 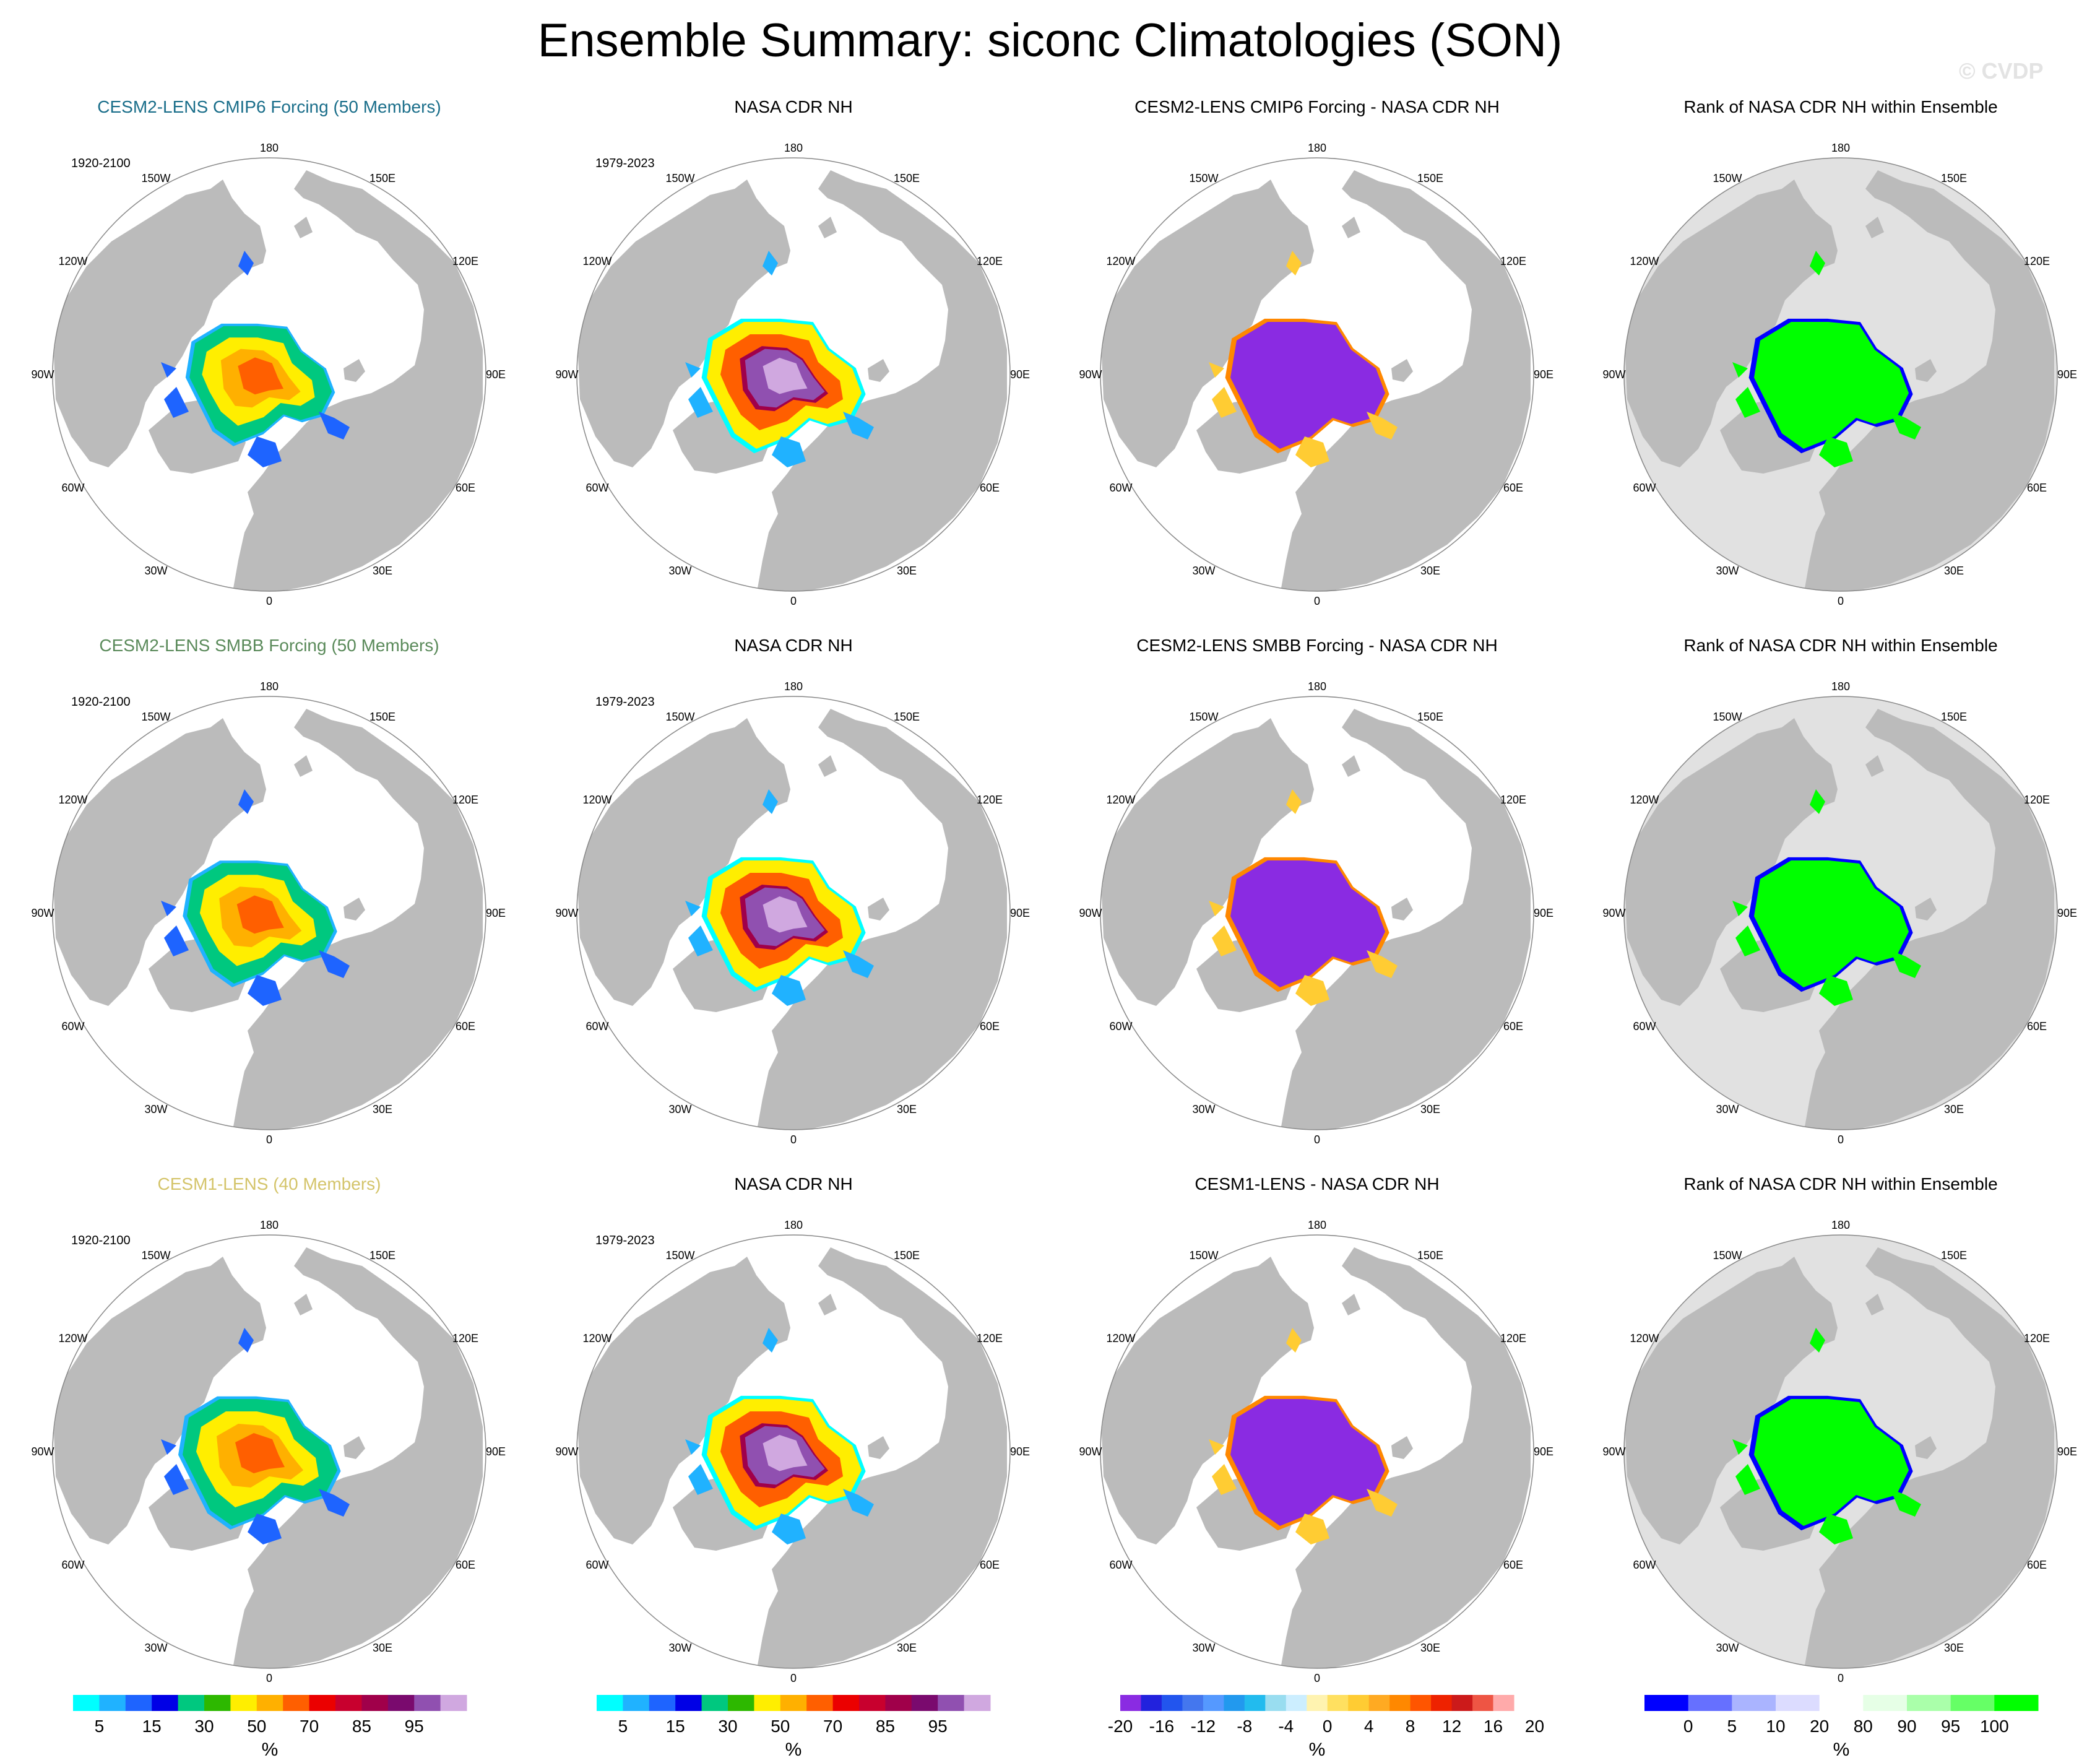 I want to click on colorbar-tick-label: 0, so click(x=1688, y=1726).